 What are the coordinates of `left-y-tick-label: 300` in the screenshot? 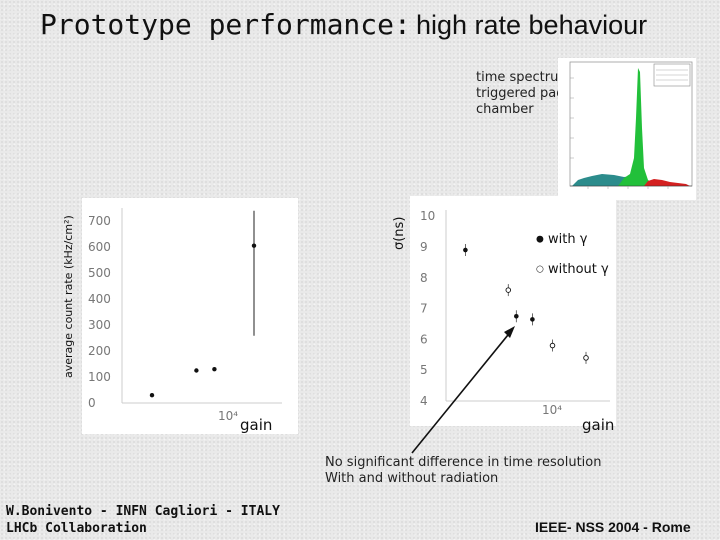 It's located at (99, 325).